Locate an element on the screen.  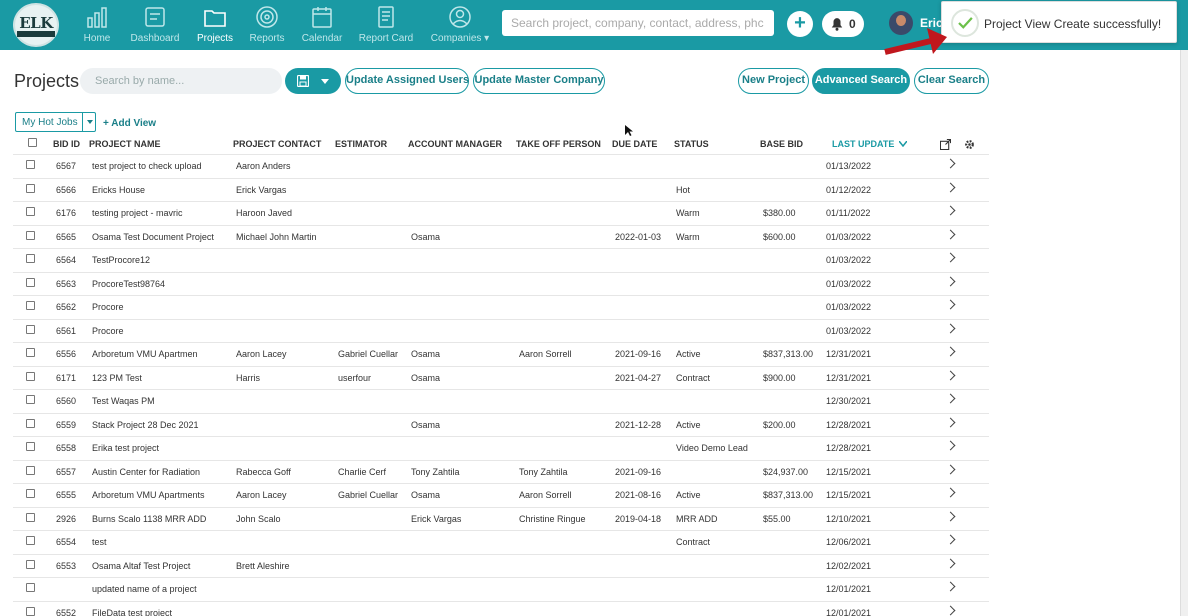
export-icon is located at coordinates (945, 144).